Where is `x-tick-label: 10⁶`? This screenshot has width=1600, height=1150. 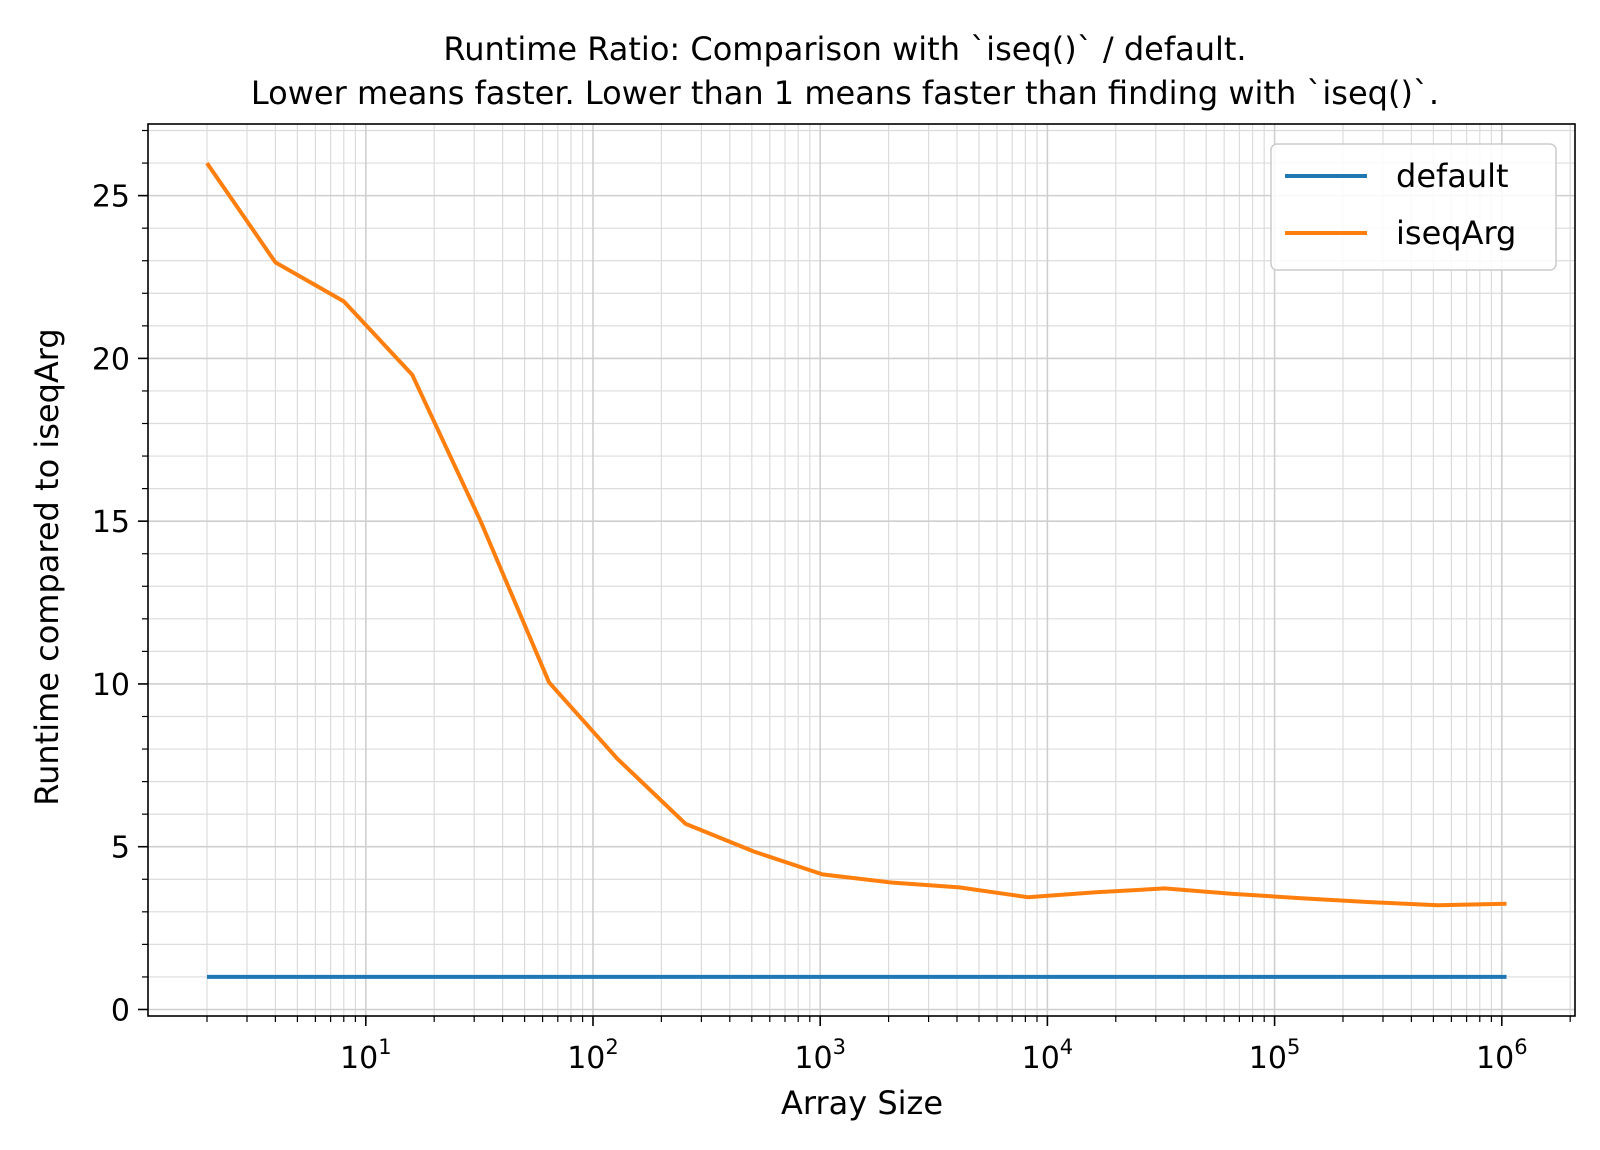 x-tick-label: 10⁶ is located at coordinates (1502, 1055).